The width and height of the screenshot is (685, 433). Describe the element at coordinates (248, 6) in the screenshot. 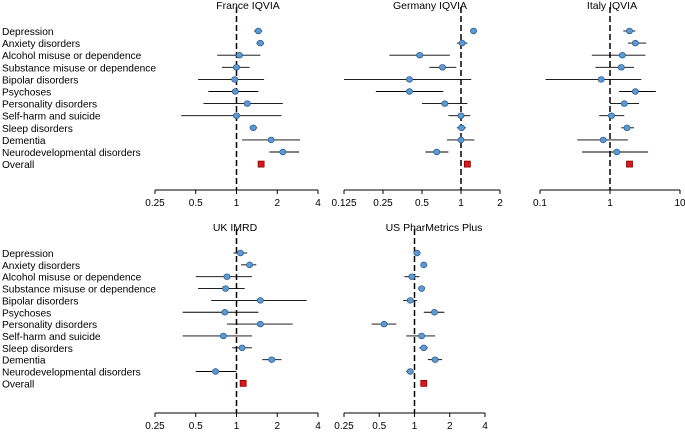

I see `panel-title: France IQVIA` at that location.